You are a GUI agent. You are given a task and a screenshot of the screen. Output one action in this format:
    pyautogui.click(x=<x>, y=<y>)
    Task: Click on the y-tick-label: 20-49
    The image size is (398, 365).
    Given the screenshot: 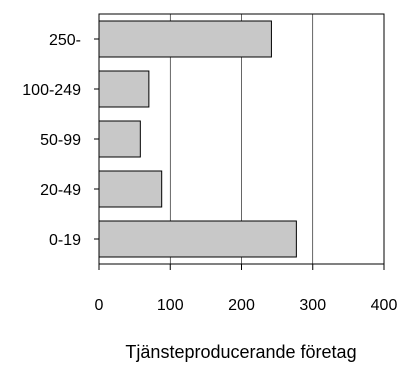 What is the action you would take?
    pyautogui.click(x=60, y=190)
    